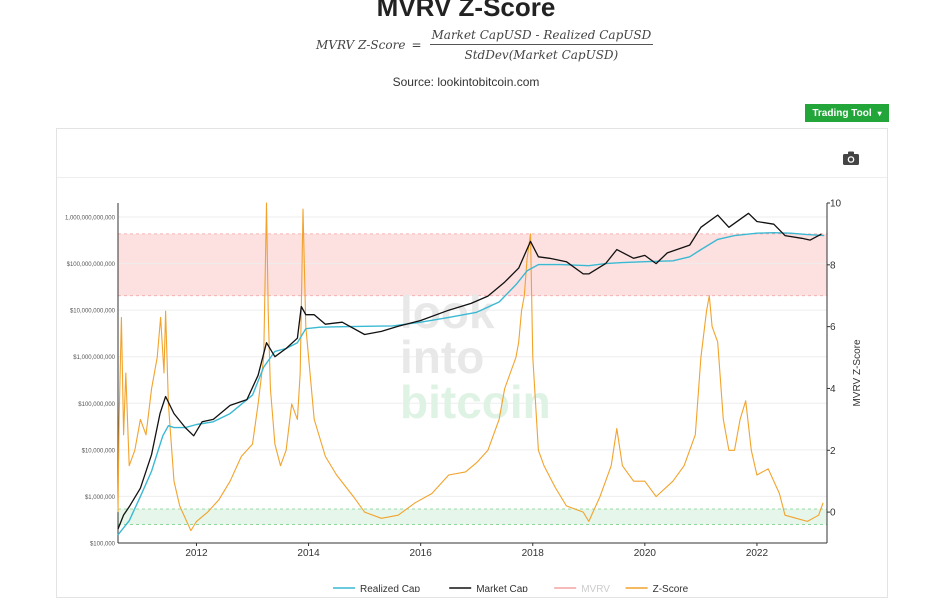 Image resolution: width=932 pixels, height=598 pixels. I want to click on formula-equals: =, so click(416, 45).